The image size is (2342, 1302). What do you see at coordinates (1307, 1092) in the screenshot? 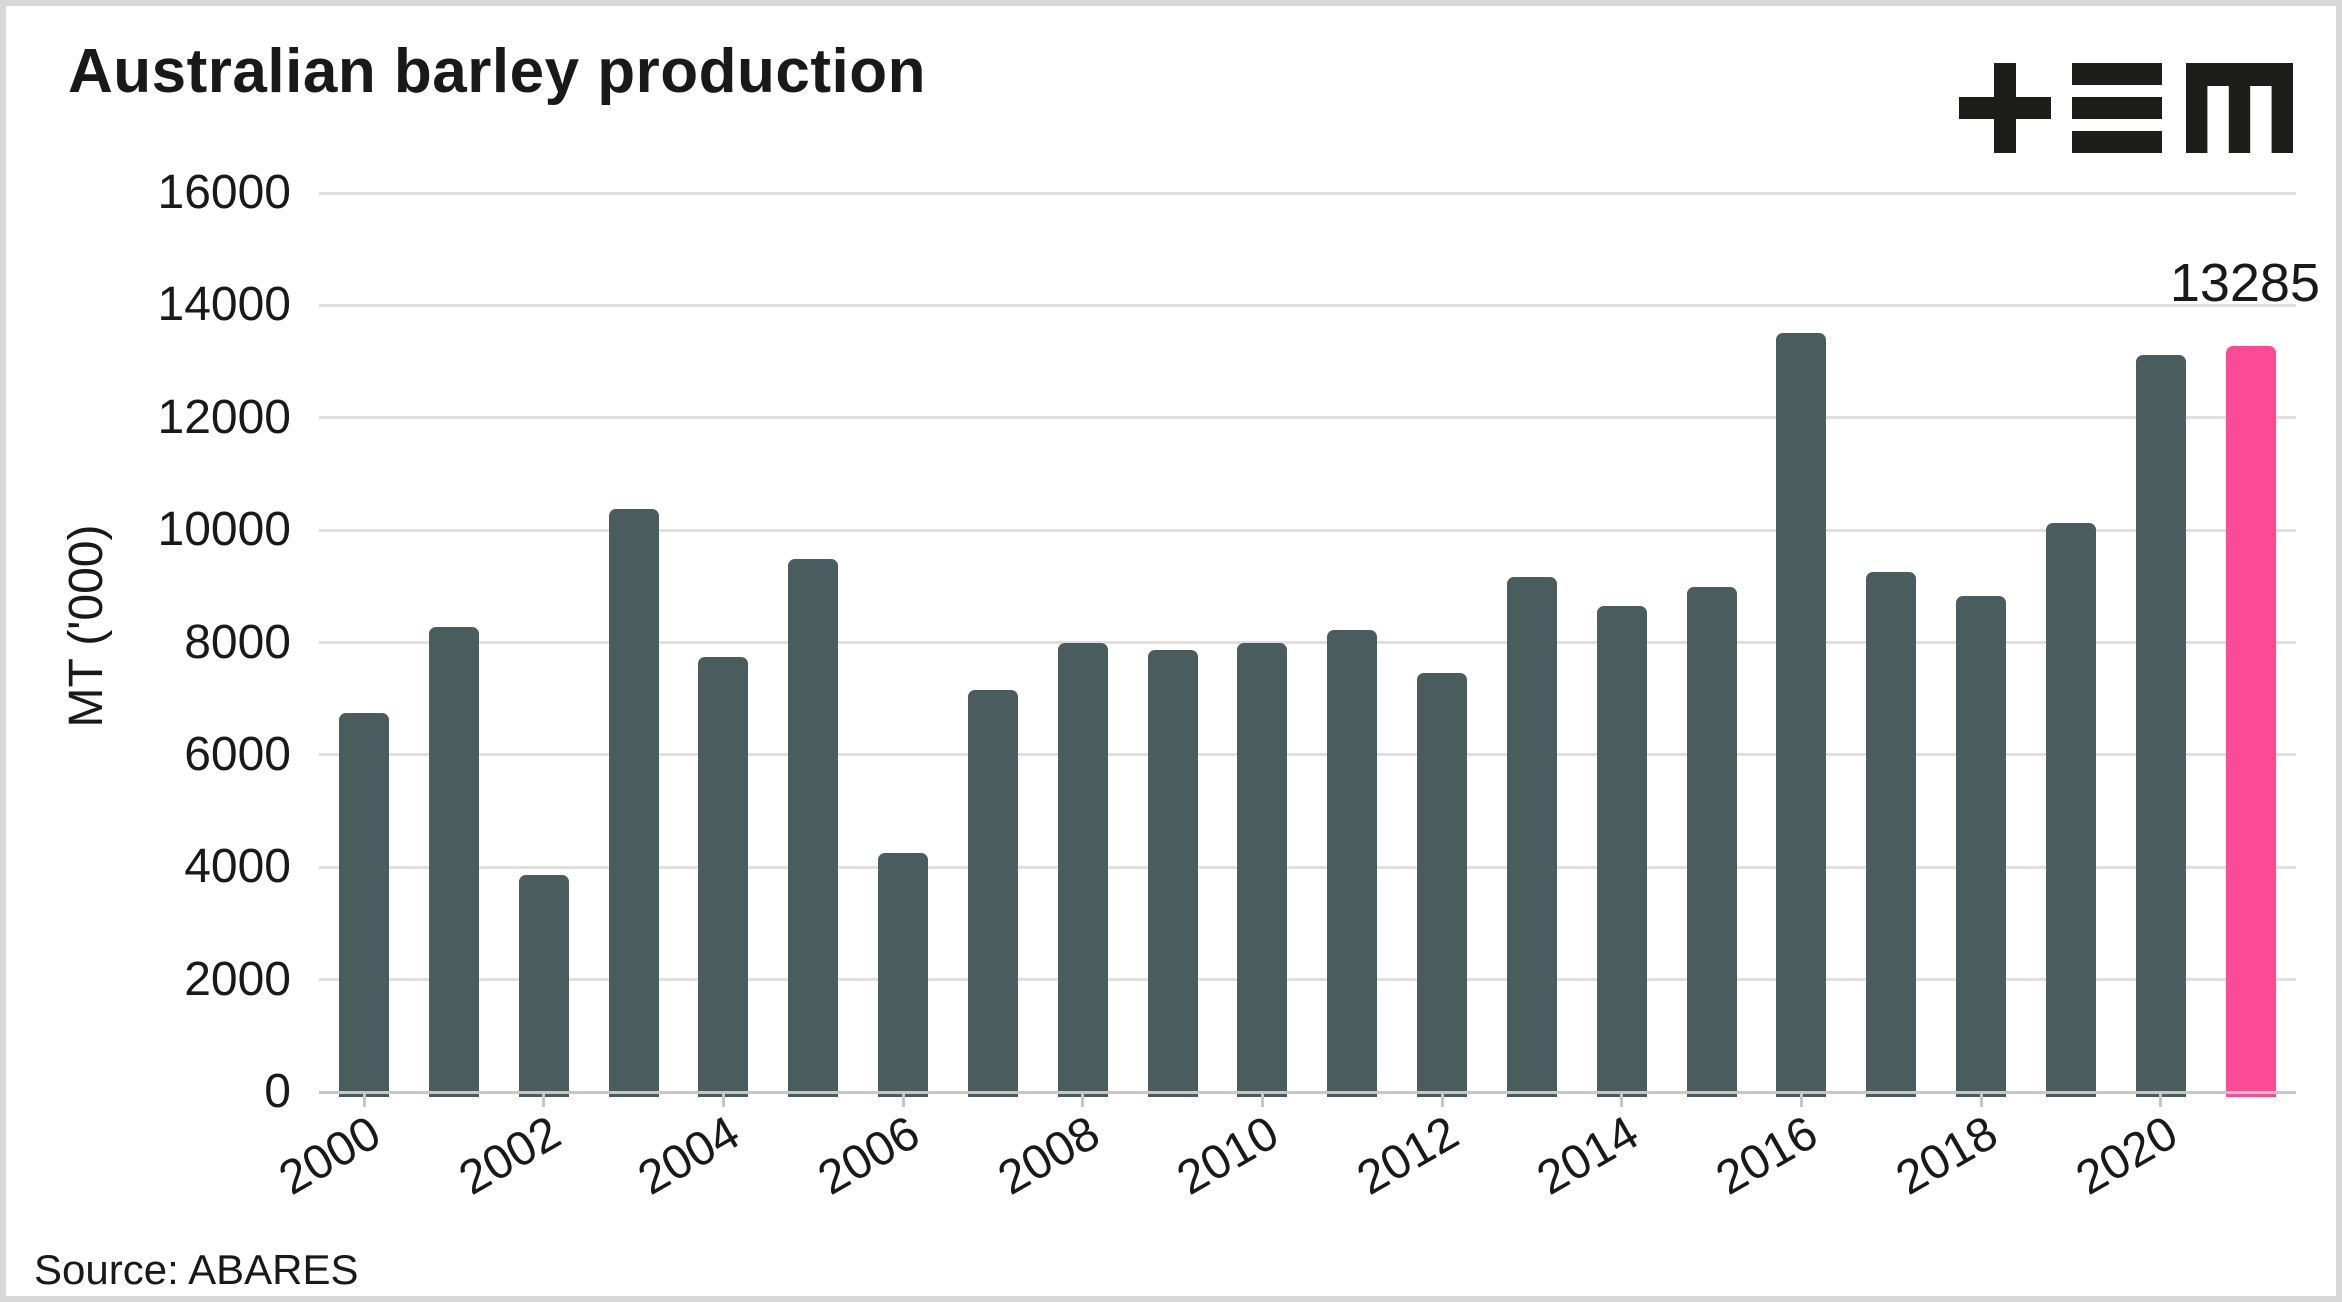
I see `x-axis-line` at bounding box center [1307, 1092].